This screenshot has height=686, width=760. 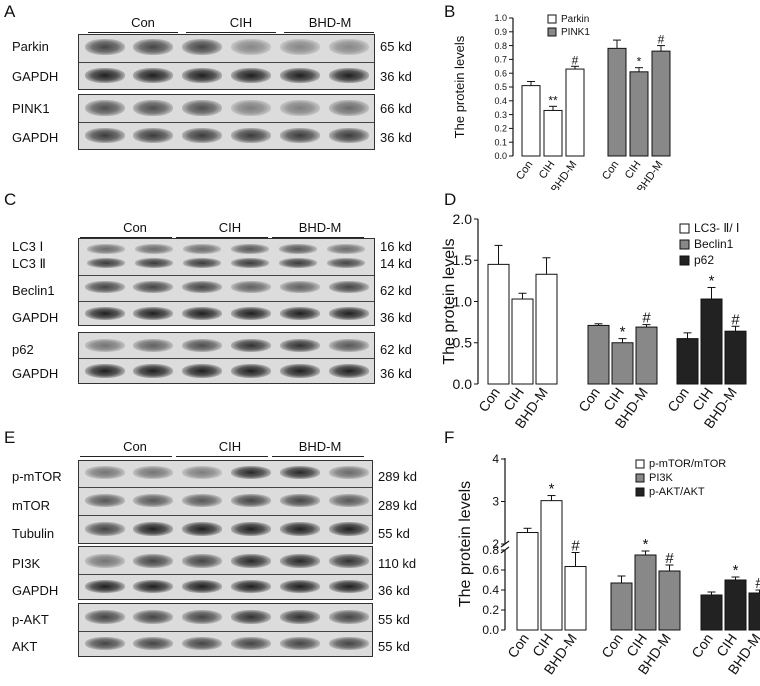 What do you see at coordinates (500, 101) in the screenshot?
I see `y-tick-label: 0.4` at bounding box center [500, 101].